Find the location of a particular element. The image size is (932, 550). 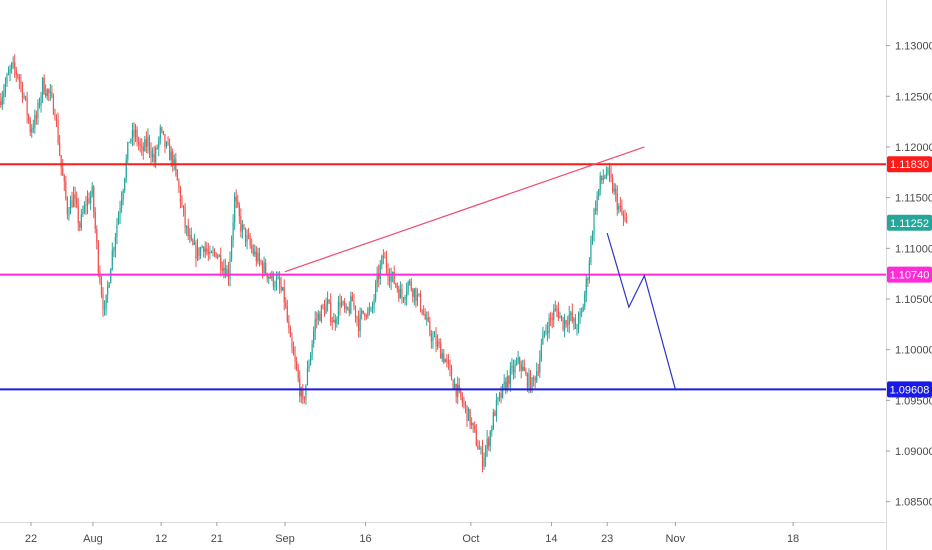

level-price-badge-text: 1.10740 is located at coordinates (910, 276).